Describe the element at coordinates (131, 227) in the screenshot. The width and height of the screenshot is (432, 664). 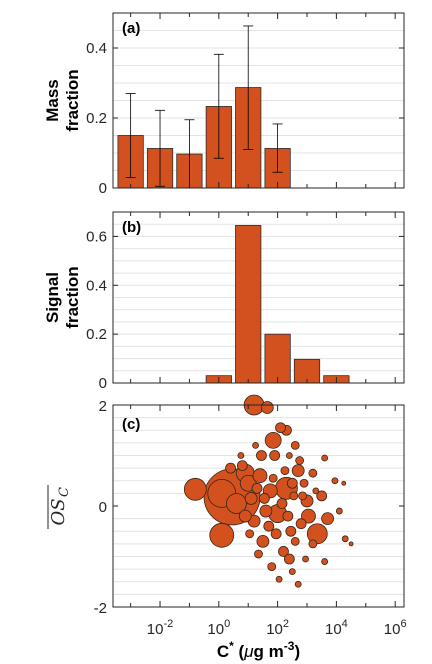
I see `panel-label: (b)` at that location.